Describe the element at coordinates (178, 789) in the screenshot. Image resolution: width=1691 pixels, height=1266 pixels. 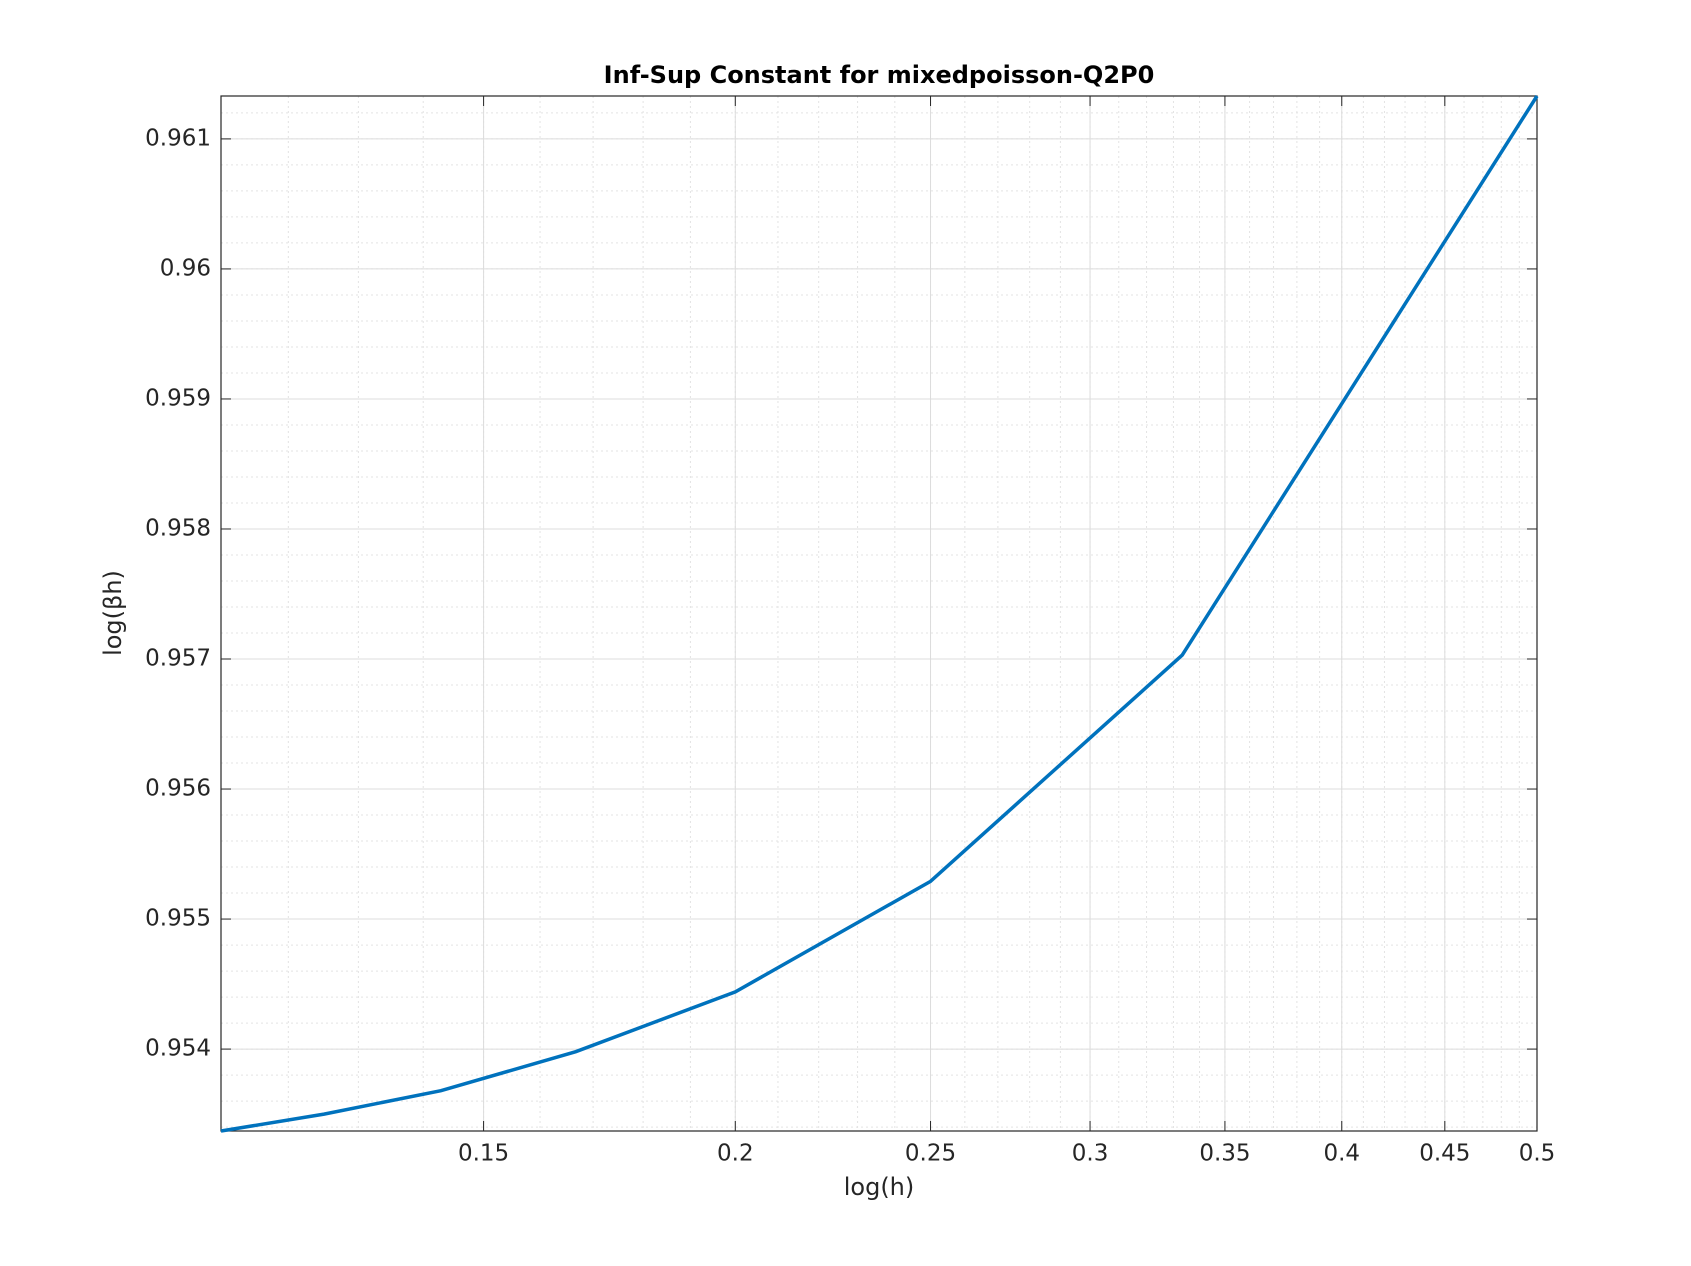
I see `y-tick-label: 0.956` at that location.